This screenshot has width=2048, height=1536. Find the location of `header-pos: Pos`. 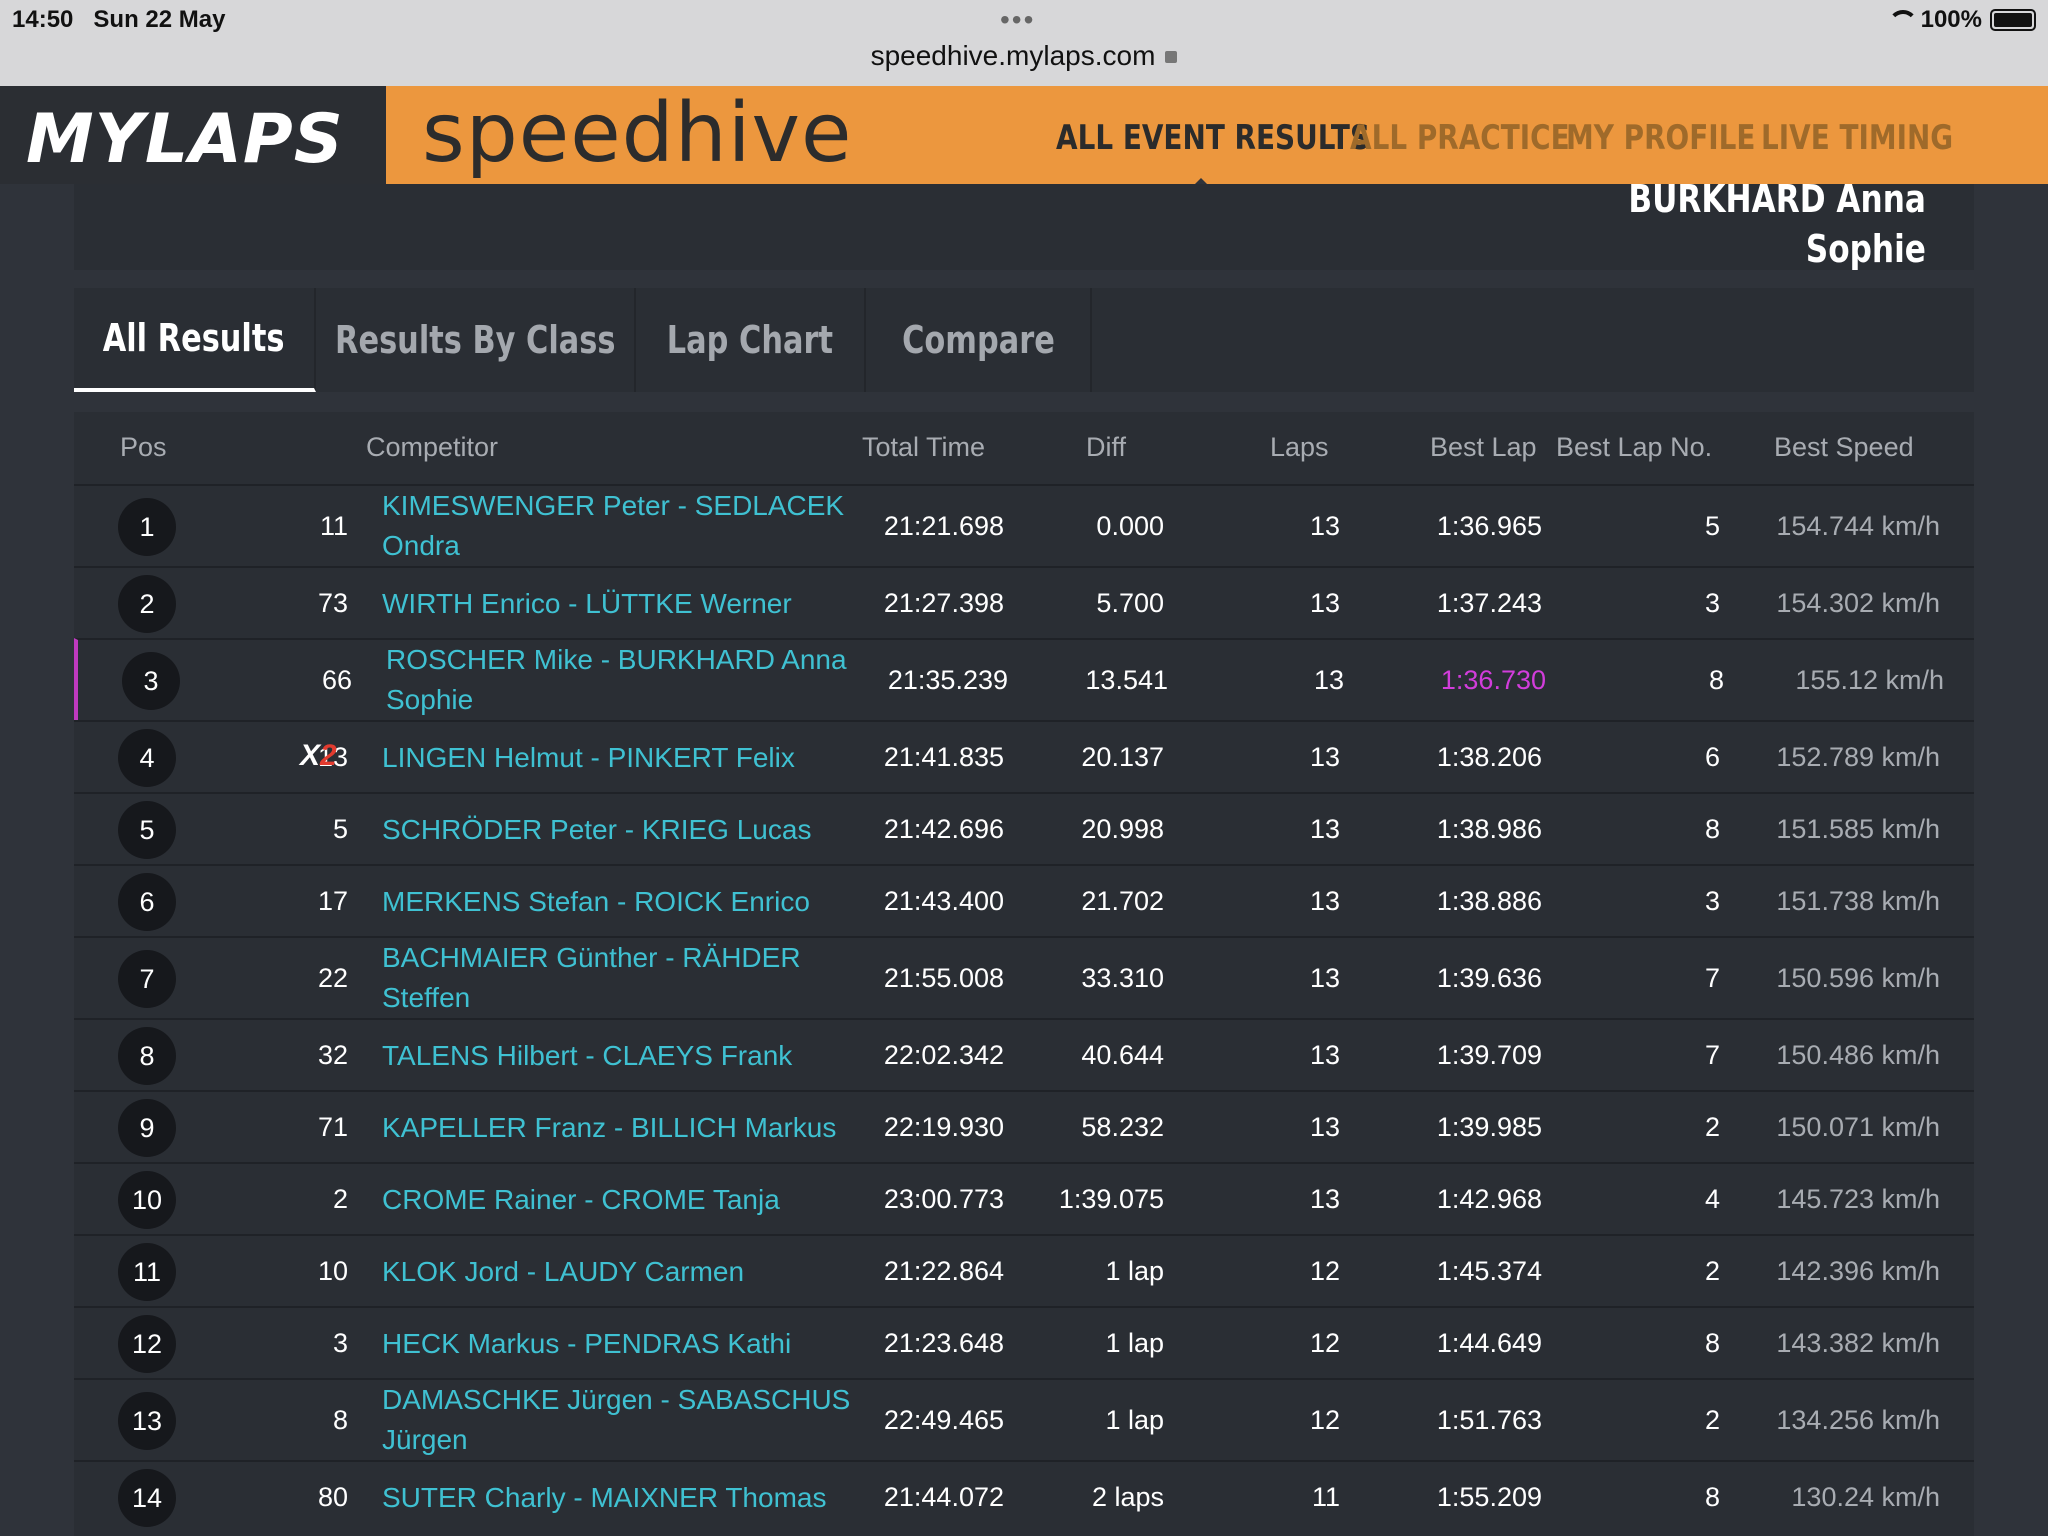

header-pos: Pos is located at coordinates (143, 447).